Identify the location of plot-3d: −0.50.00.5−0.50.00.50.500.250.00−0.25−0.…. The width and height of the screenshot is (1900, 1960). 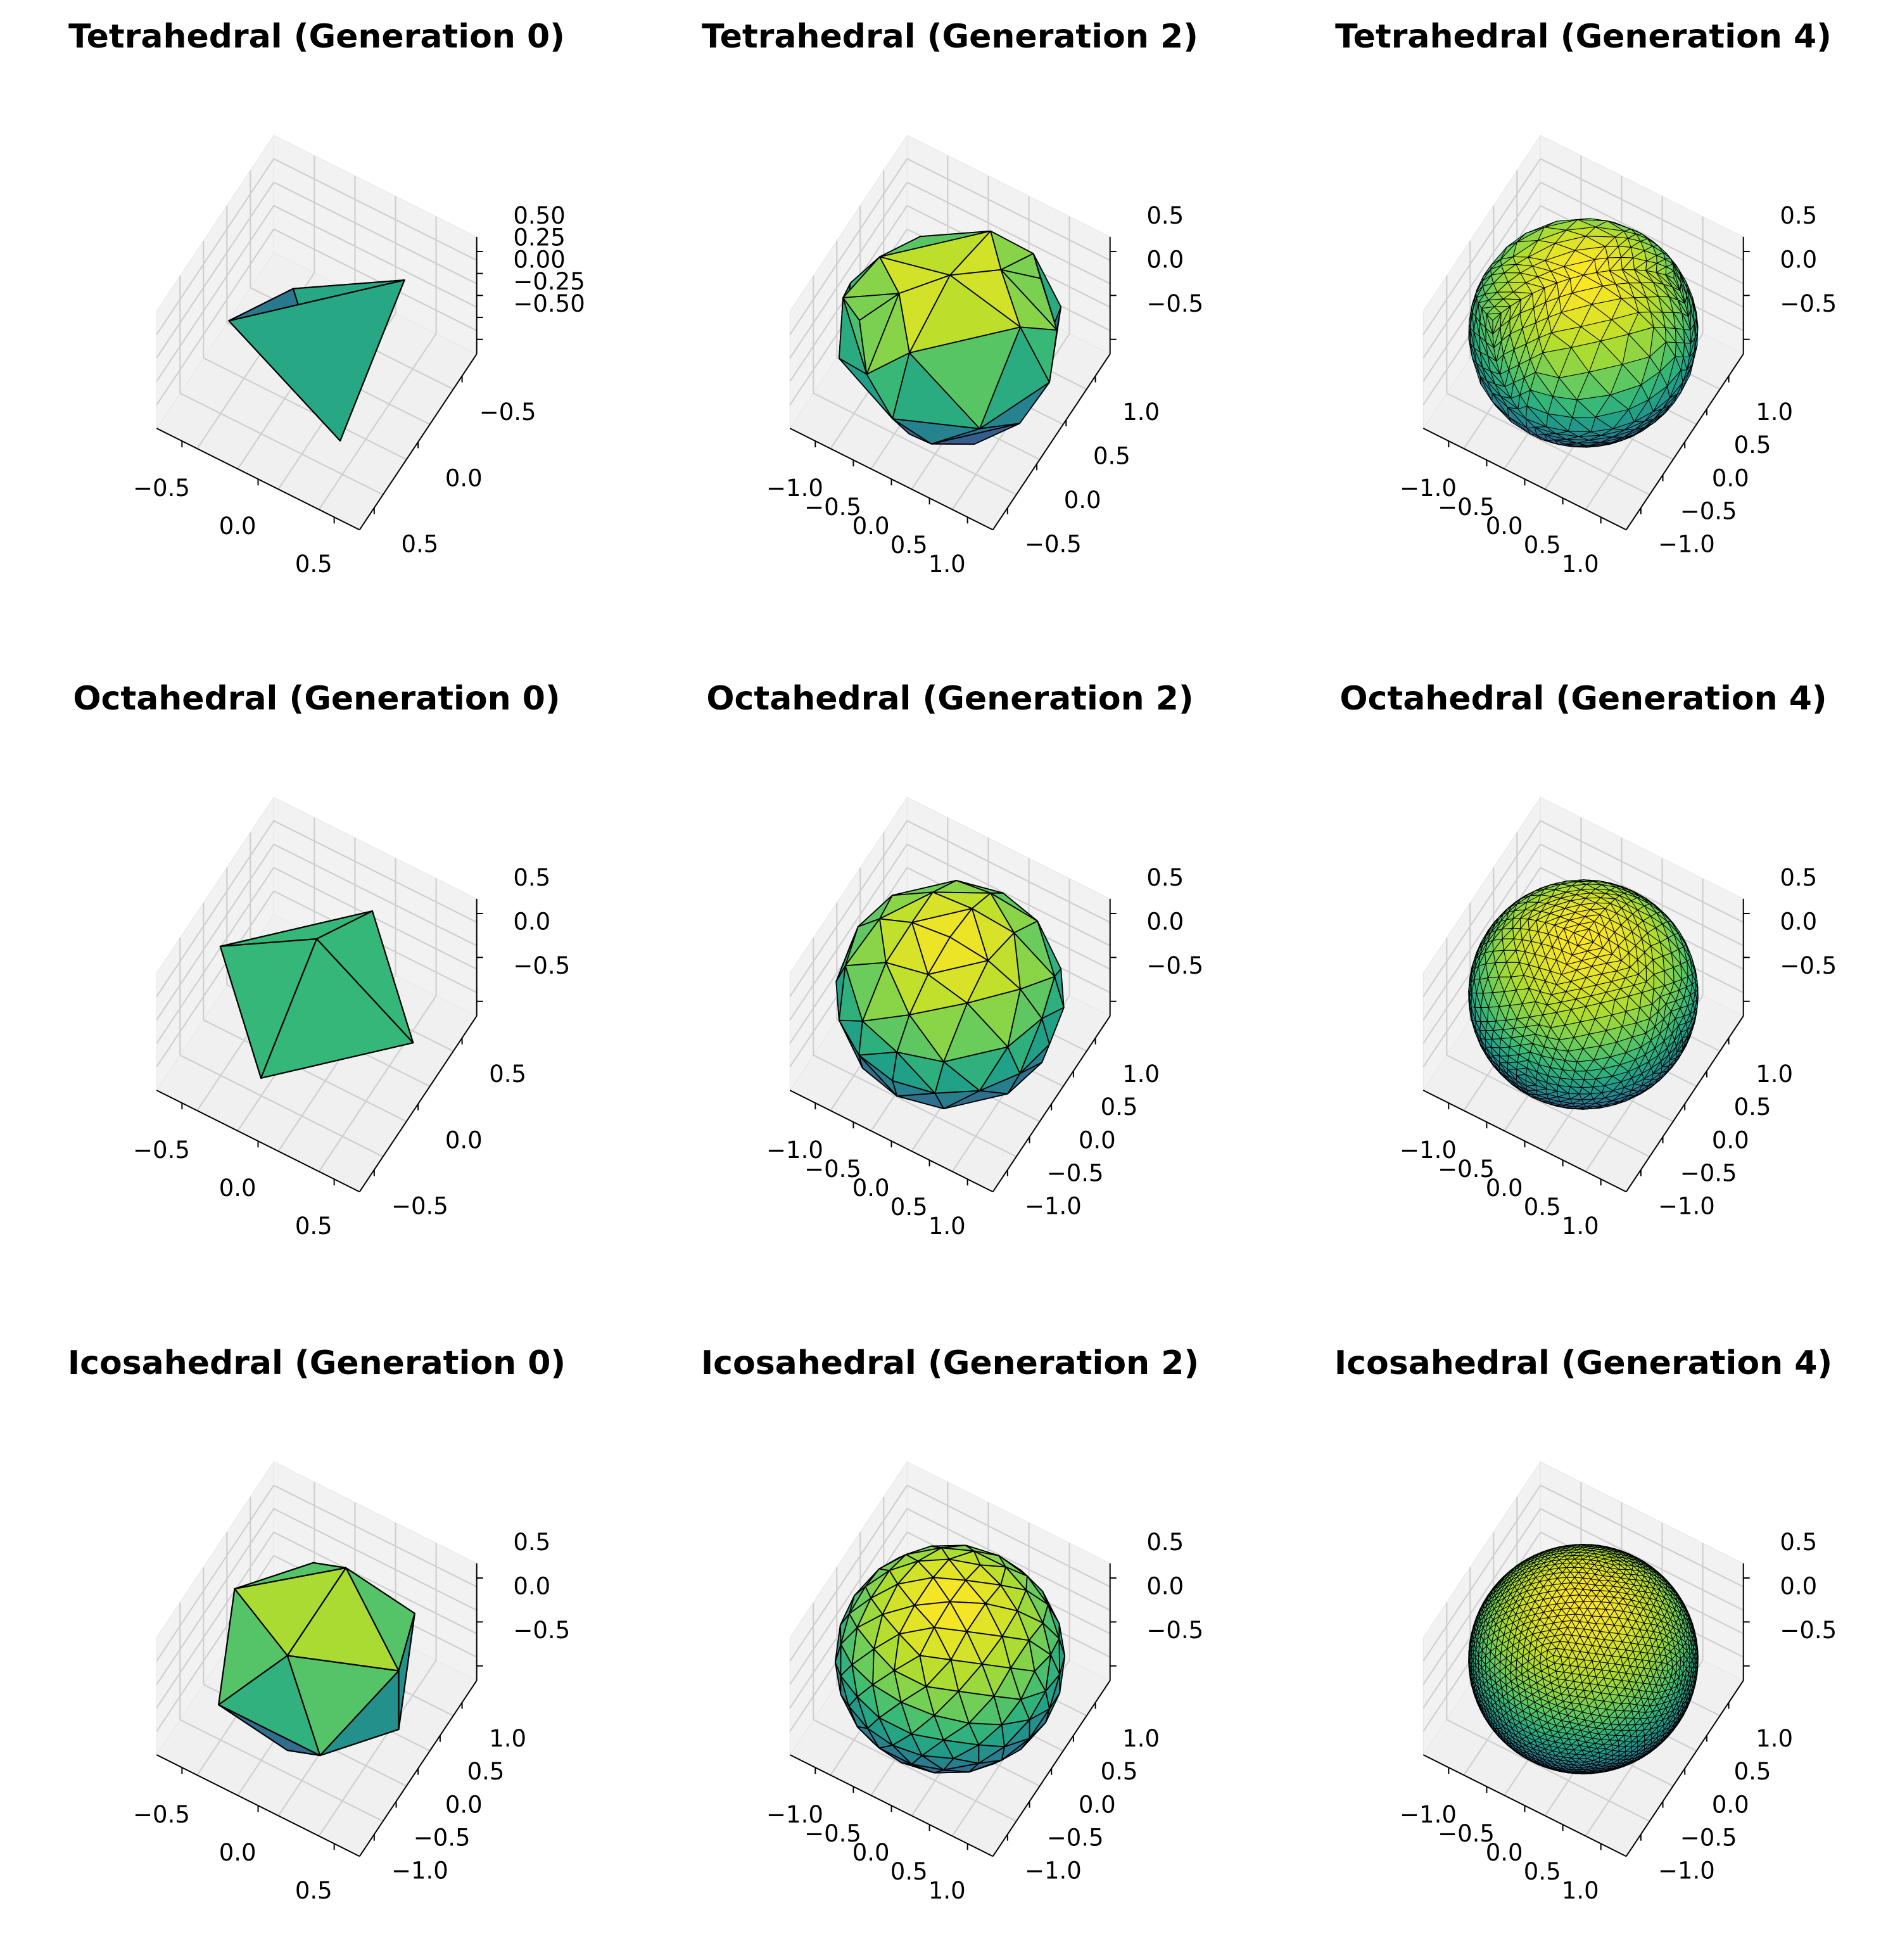
(316, 316).